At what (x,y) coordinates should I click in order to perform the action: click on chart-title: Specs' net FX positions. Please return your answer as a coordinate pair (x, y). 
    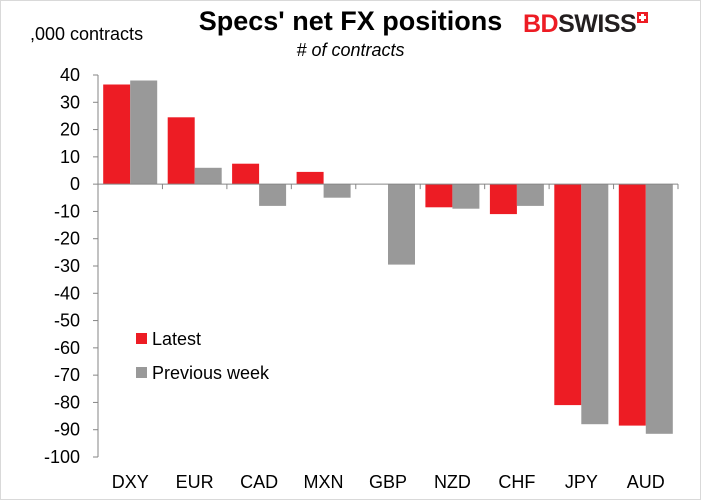
    Looking at the image, I should click on (350, 21).